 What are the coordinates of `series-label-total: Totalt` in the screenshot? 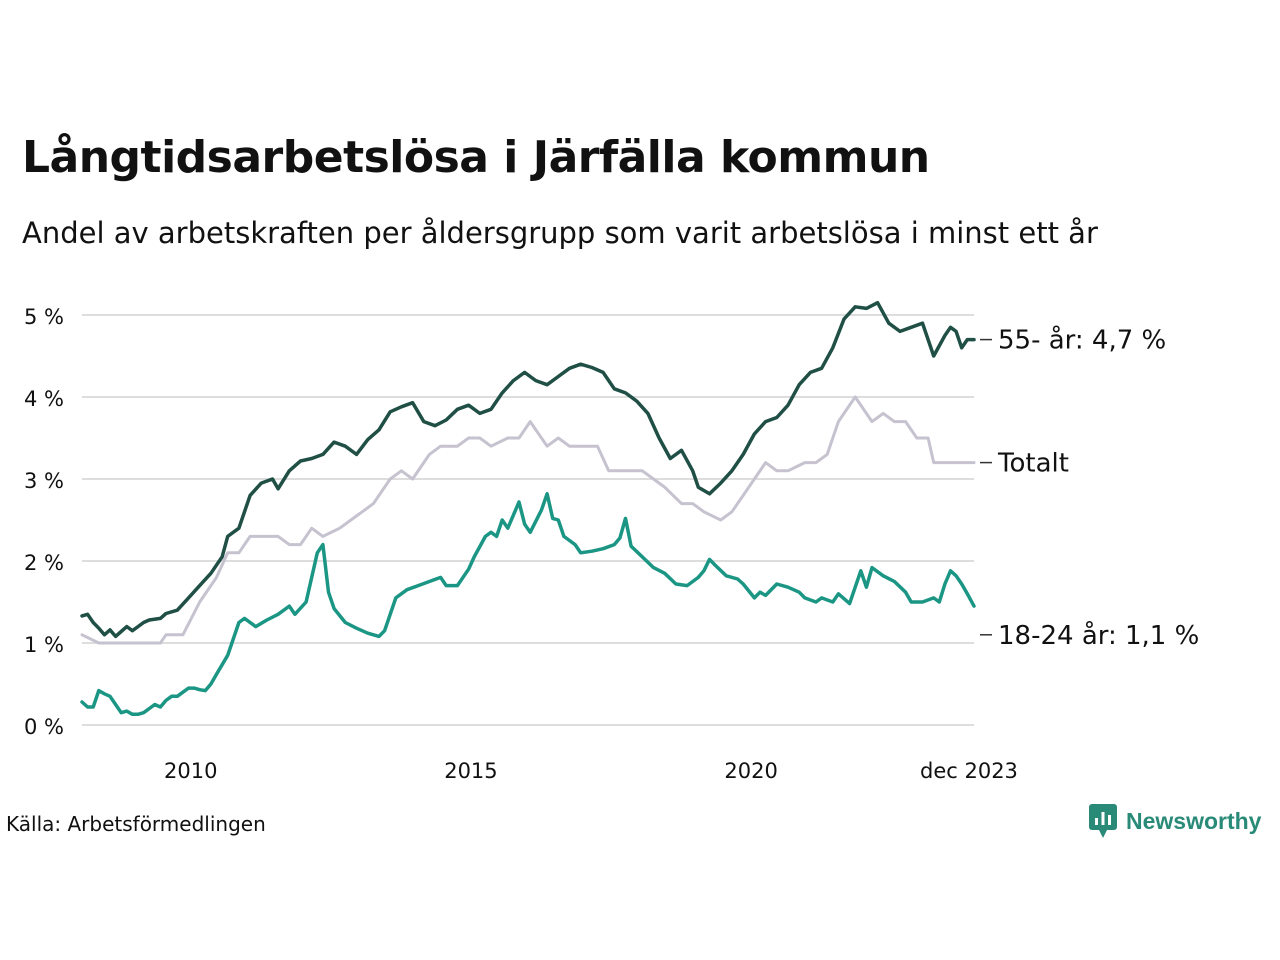 It's located at (1033, 464).